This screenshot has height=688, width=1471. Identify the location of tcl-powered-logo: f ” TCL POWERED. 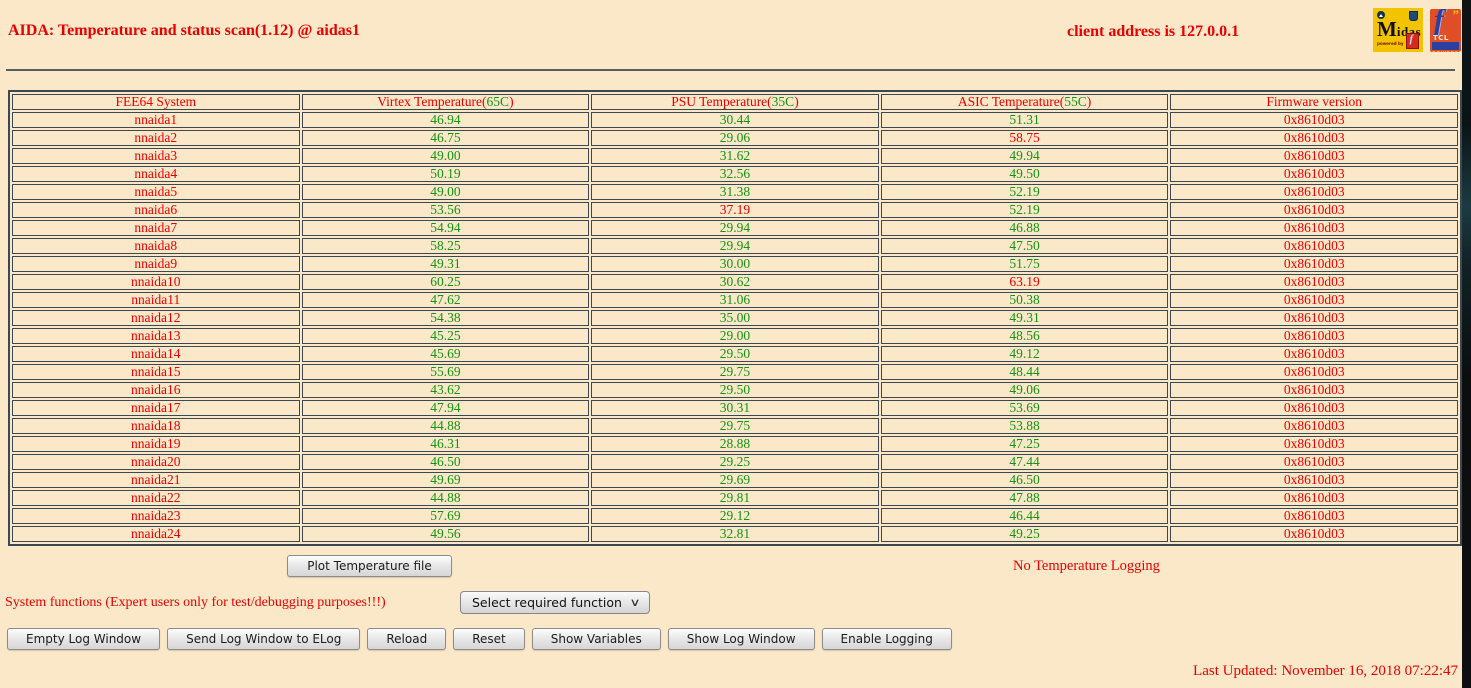
(1445, 30).